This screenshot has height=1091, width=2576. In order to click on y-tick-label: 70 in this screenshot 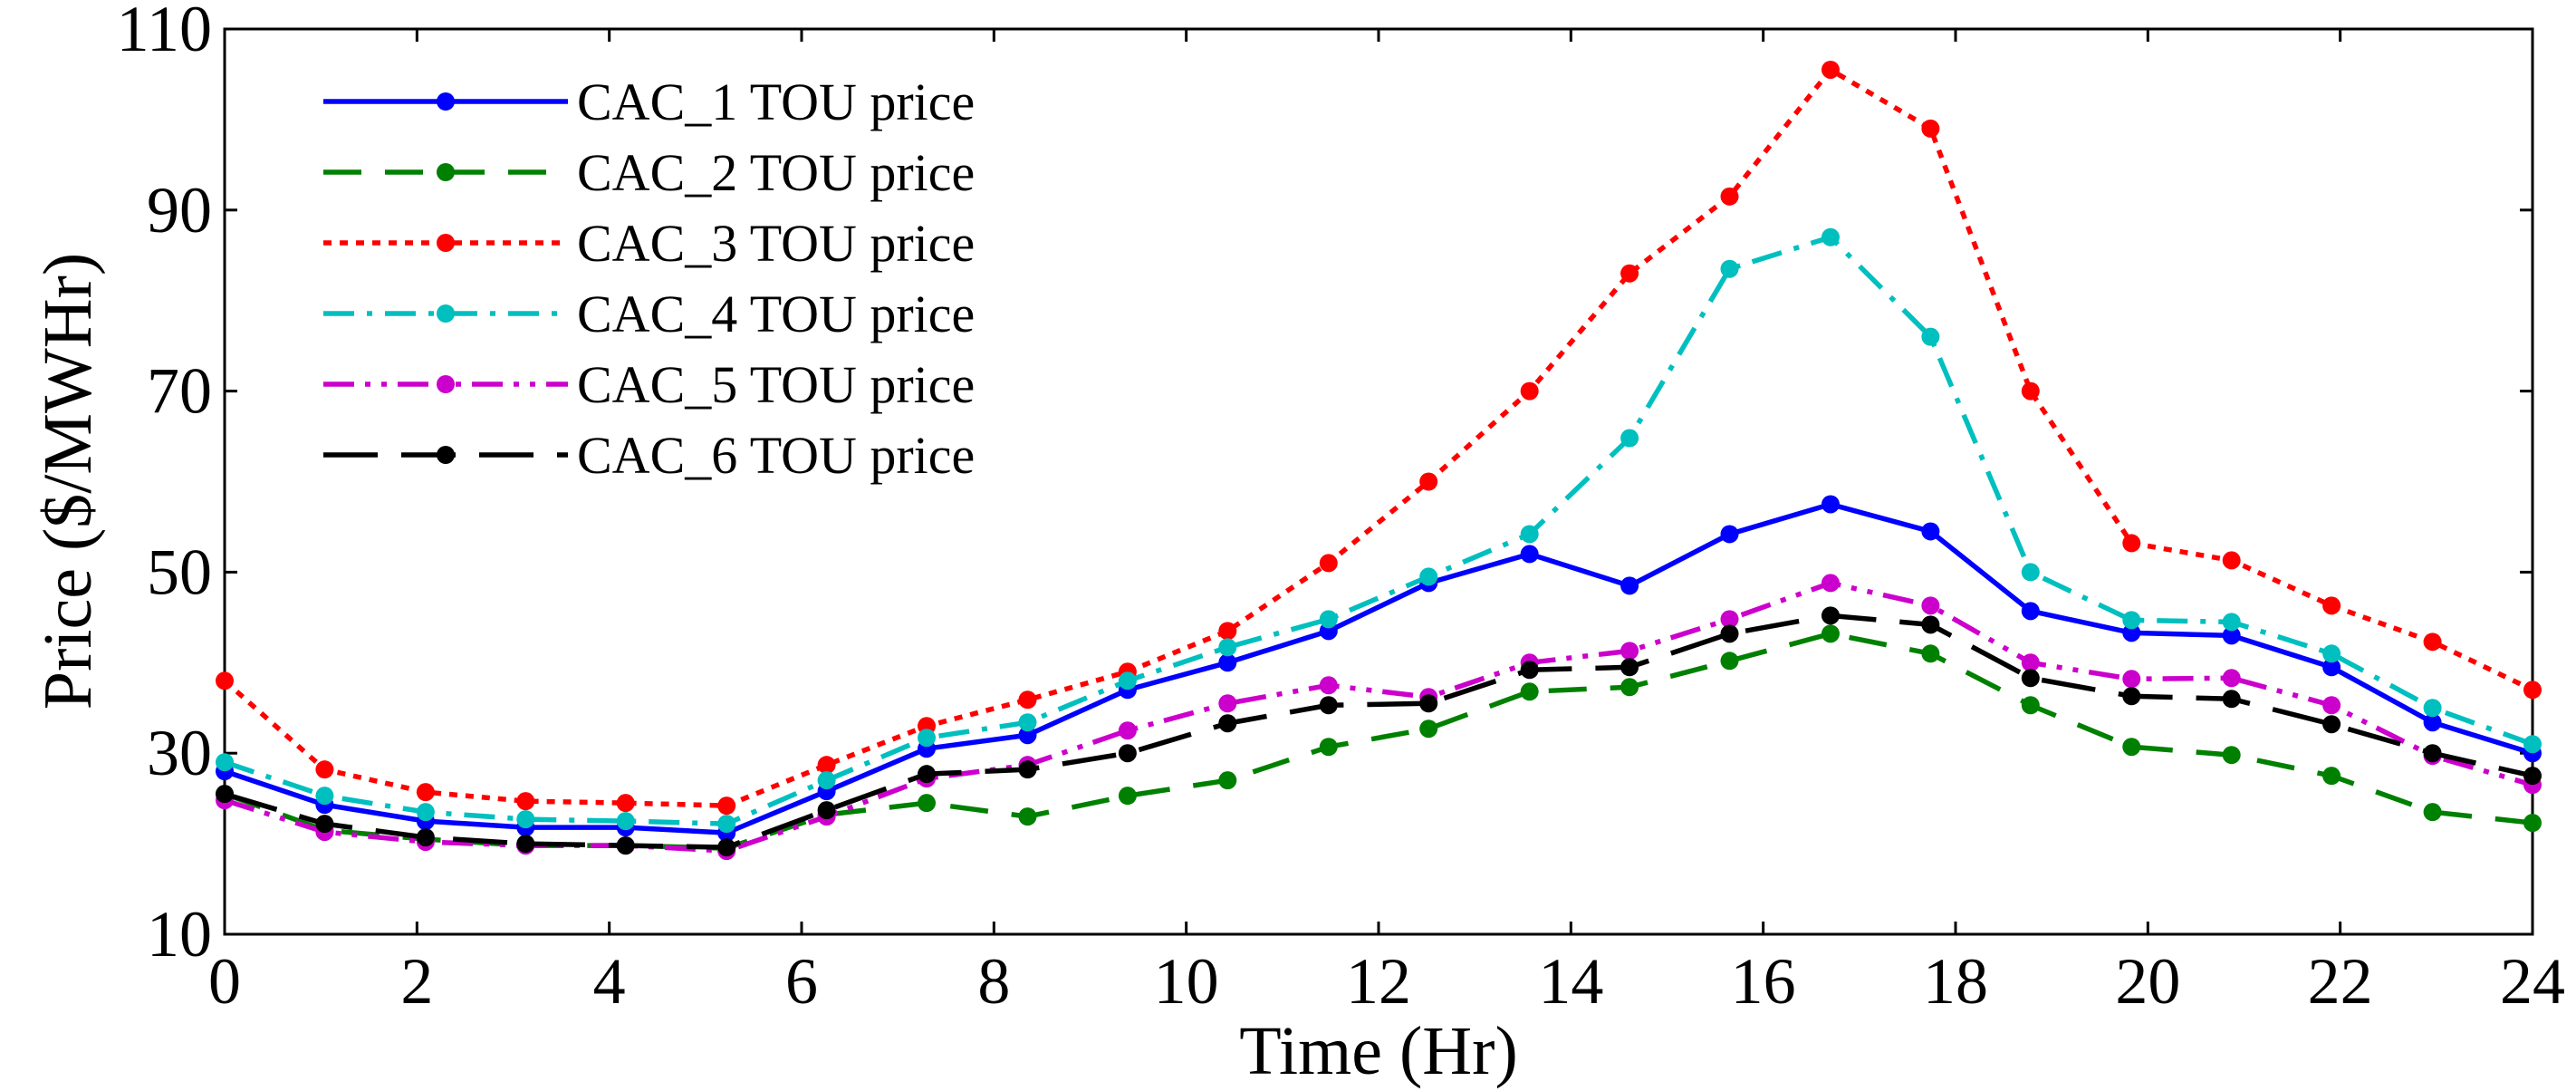, I will do `click(179, 391)`.